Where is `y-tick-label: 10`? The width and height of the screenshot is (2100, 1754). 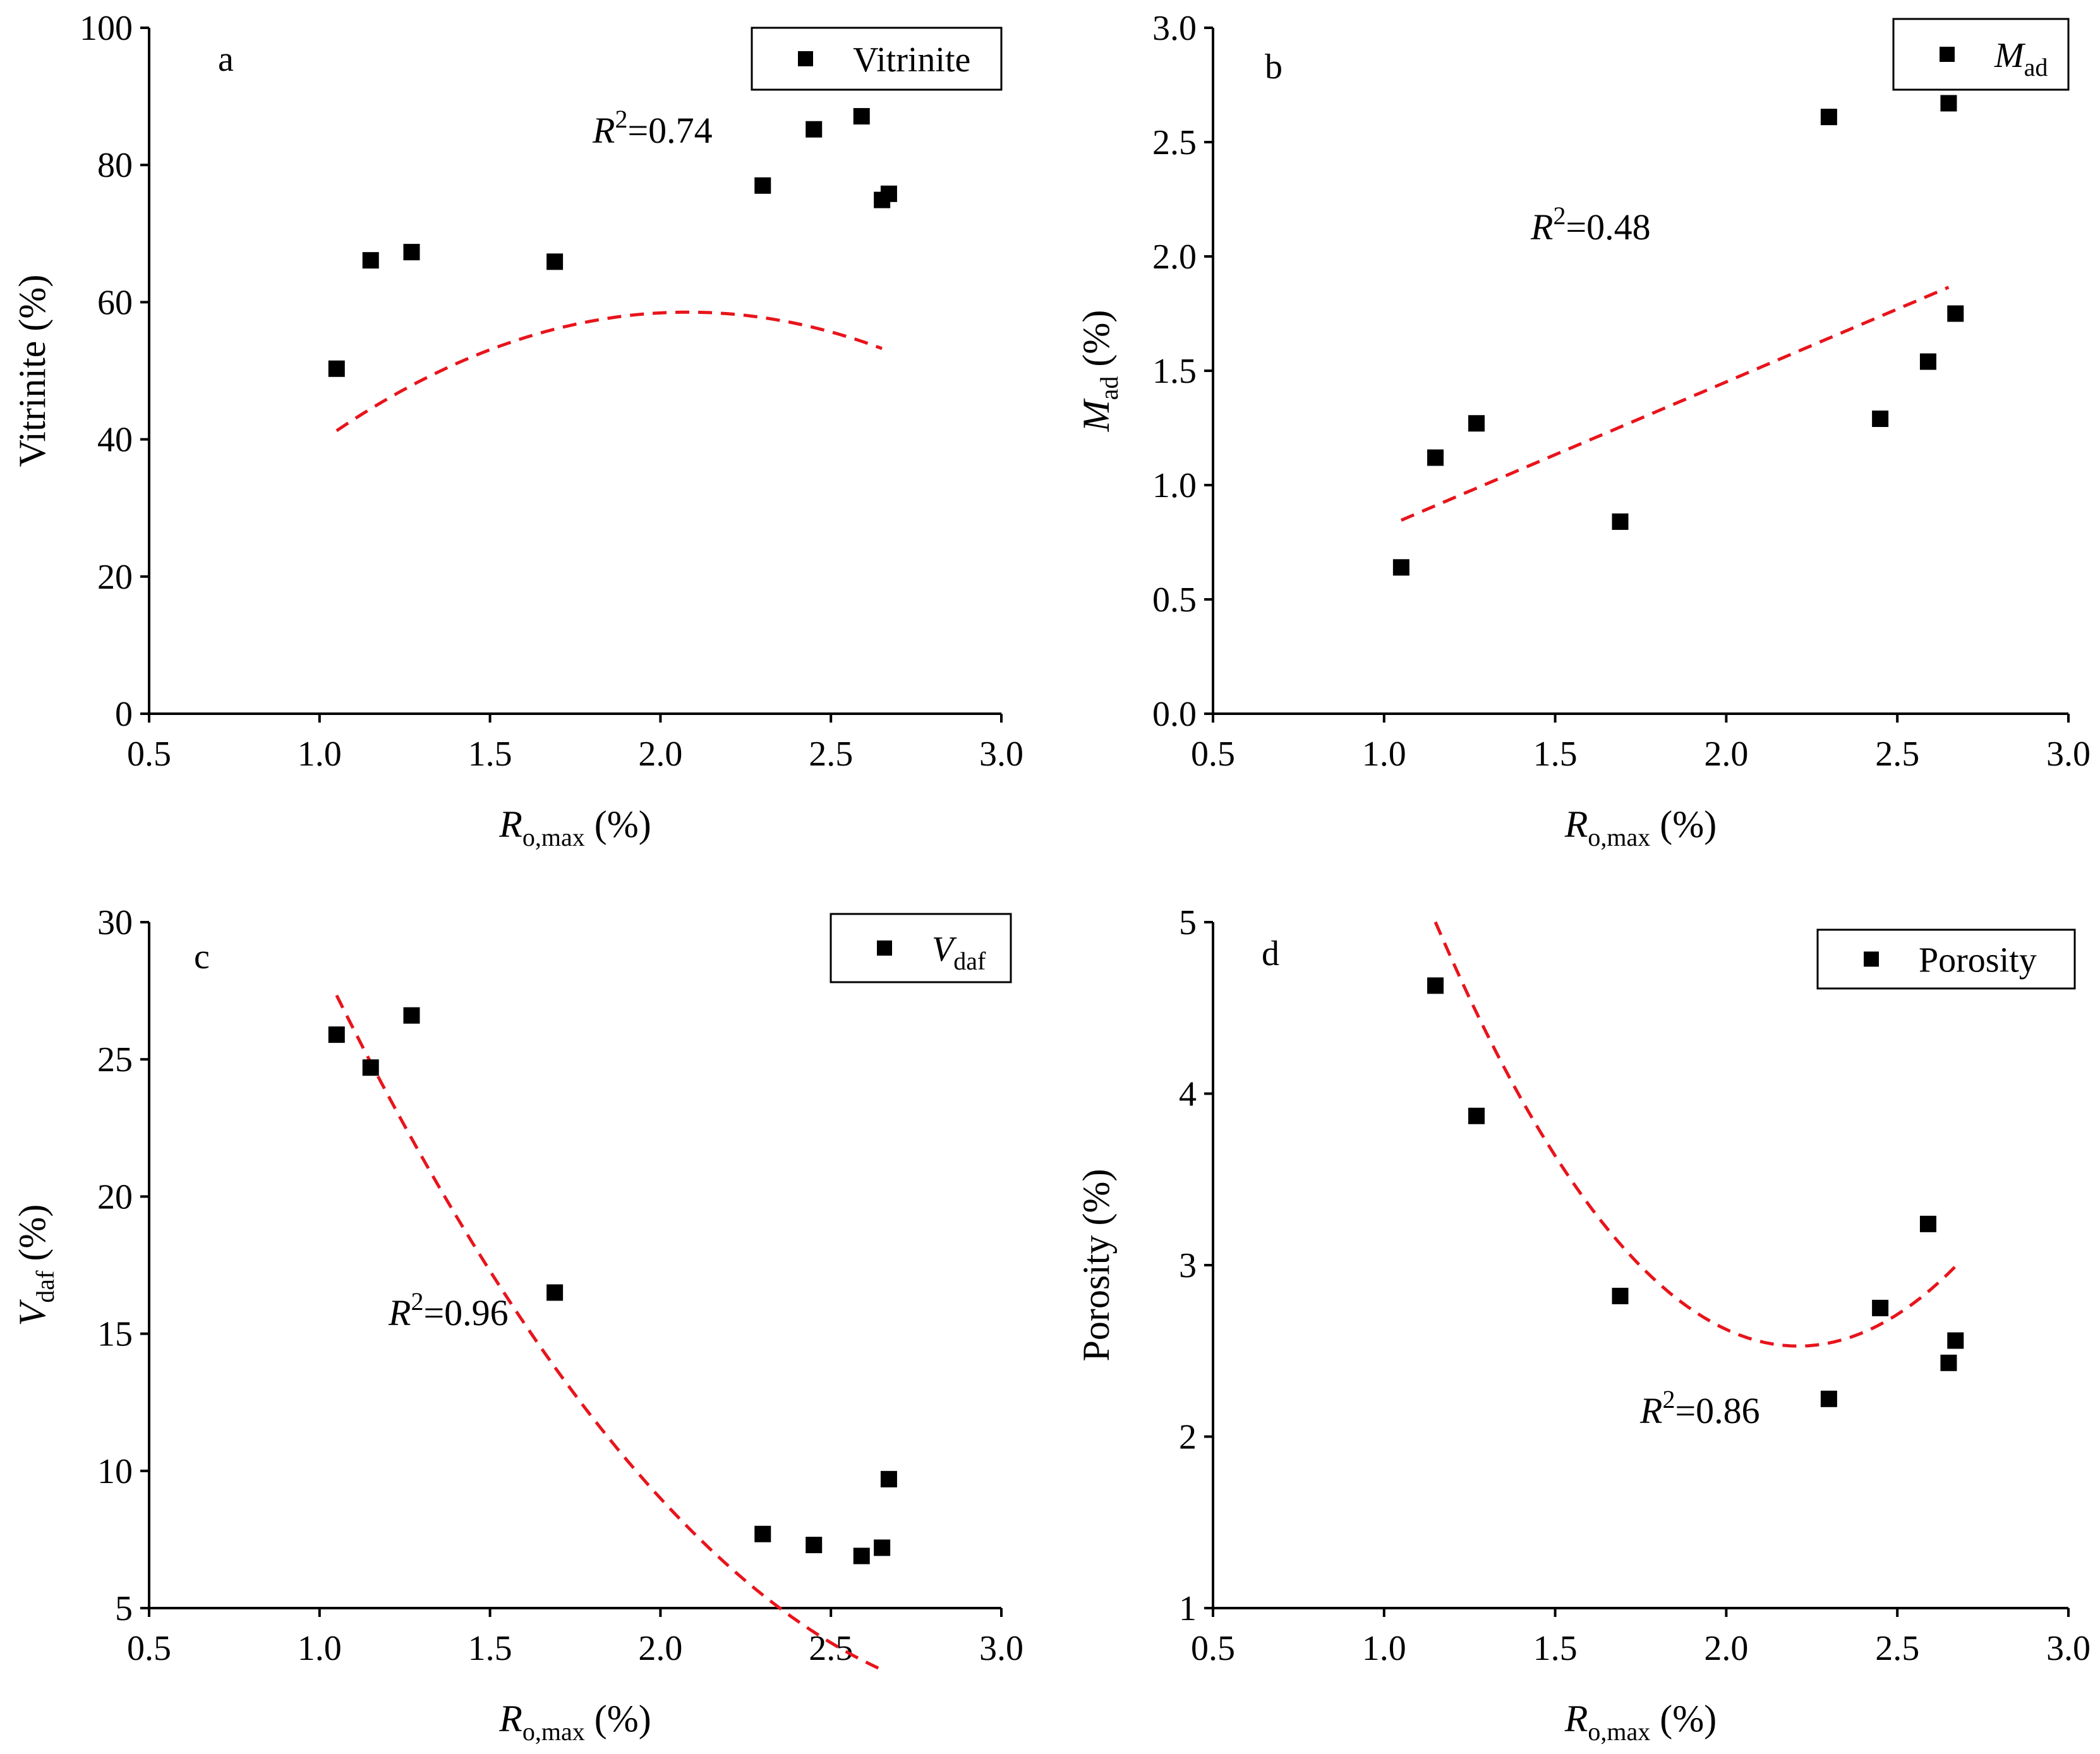 y-tick-label: 10 is located at coordinates (115, 1471).